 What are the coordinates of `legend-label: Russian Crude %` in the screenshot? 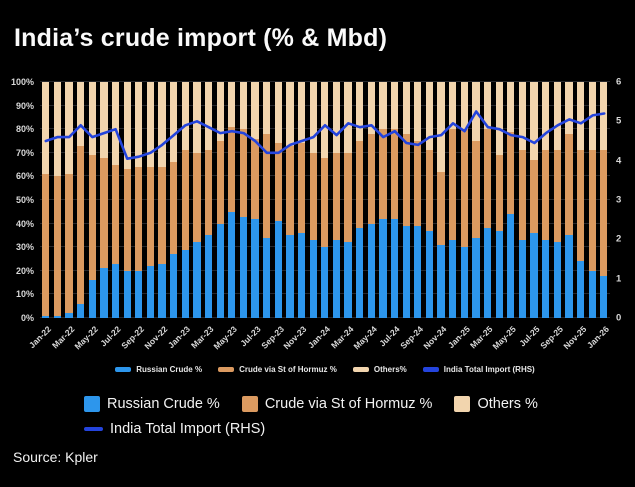 It's located at (163, 404).